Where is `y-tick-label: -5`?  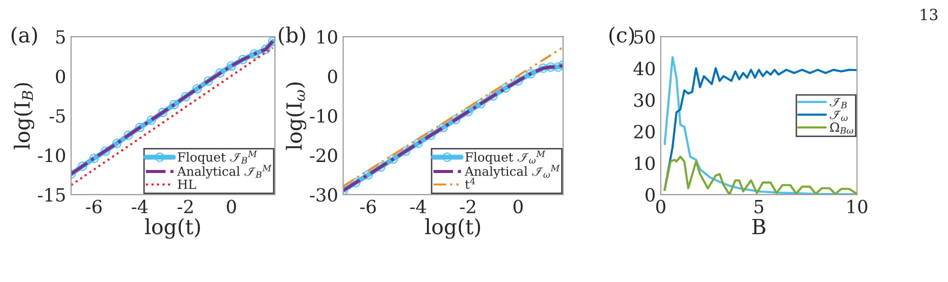
y-tick-label: -5 is located at coordinates (57, 116).